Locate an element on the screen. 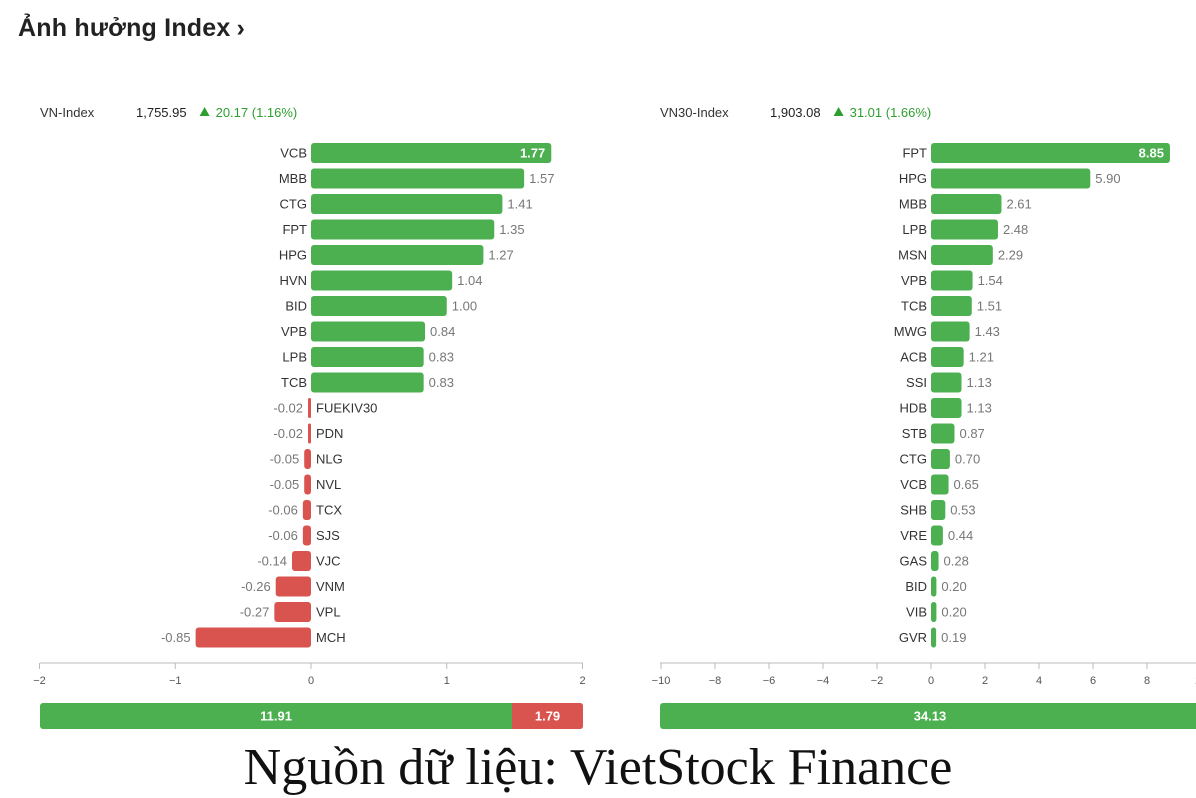  data-label: -0.27 is located at coordinates (255, 611).